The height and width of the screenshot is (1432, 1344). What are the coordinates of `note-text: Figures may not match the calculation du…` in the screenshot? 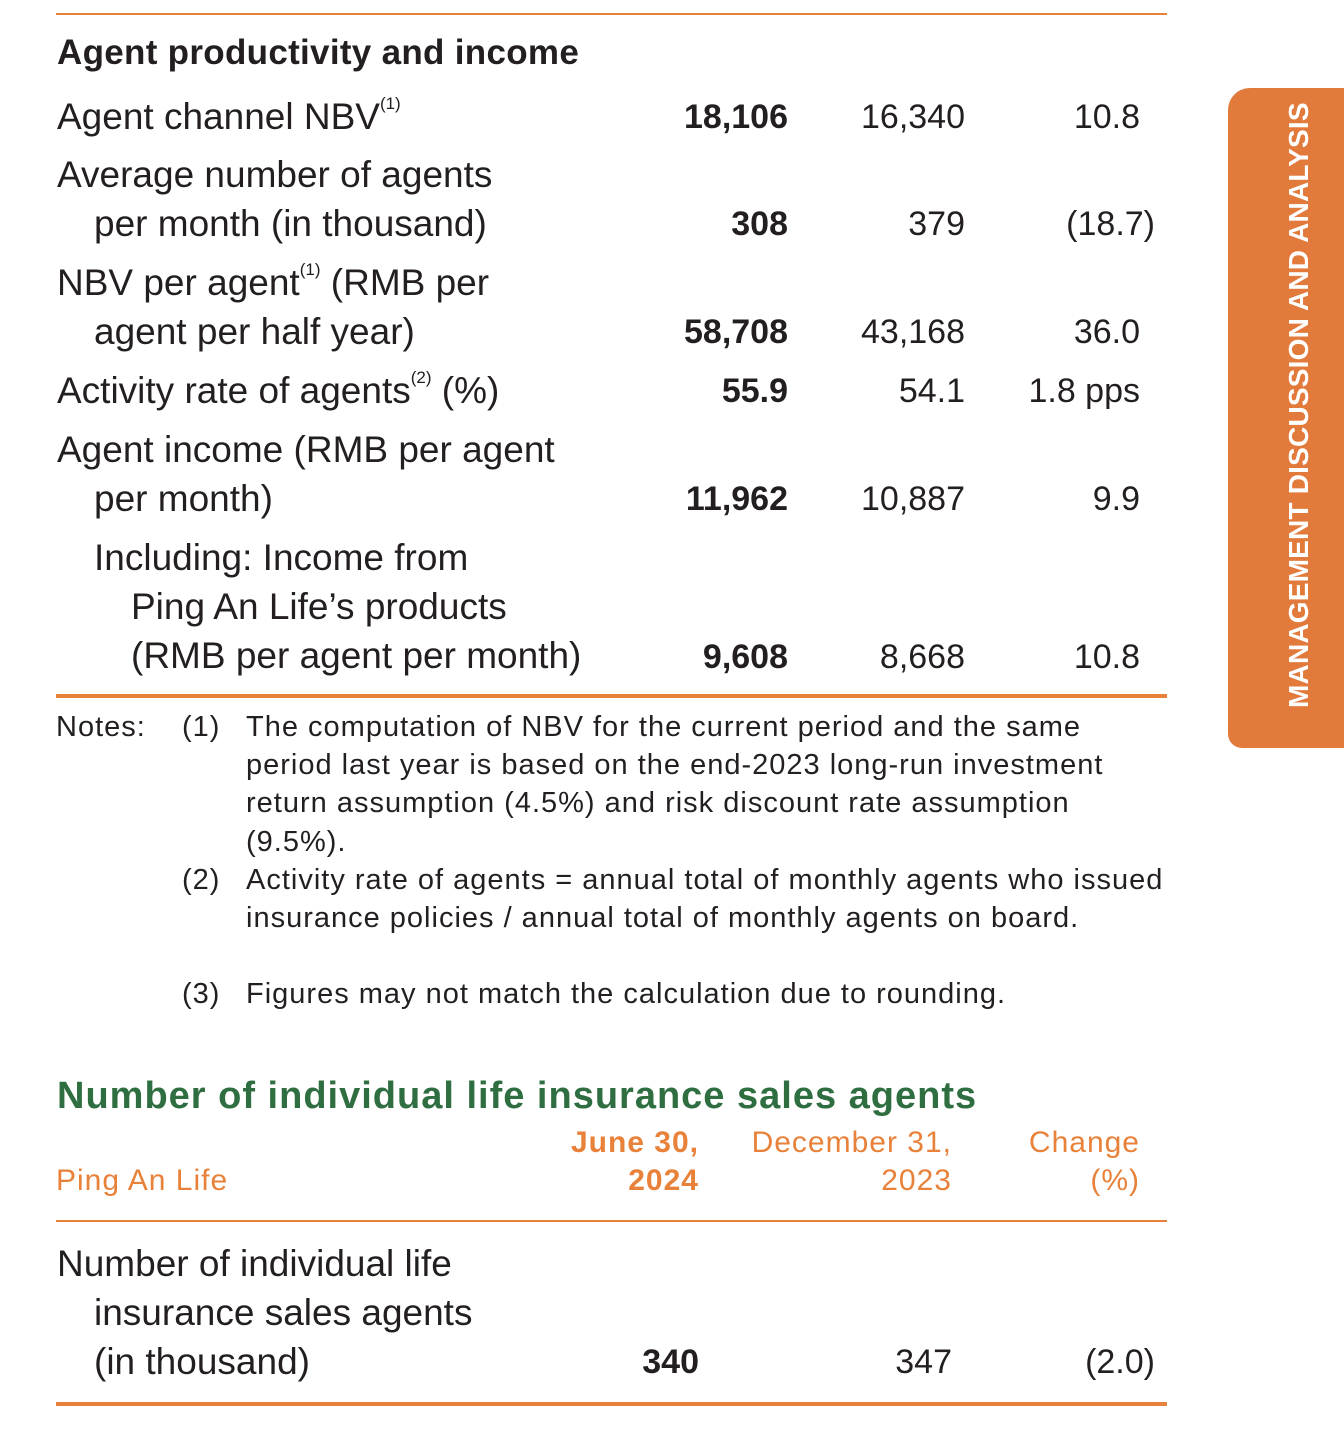 It's located at (626, 994).